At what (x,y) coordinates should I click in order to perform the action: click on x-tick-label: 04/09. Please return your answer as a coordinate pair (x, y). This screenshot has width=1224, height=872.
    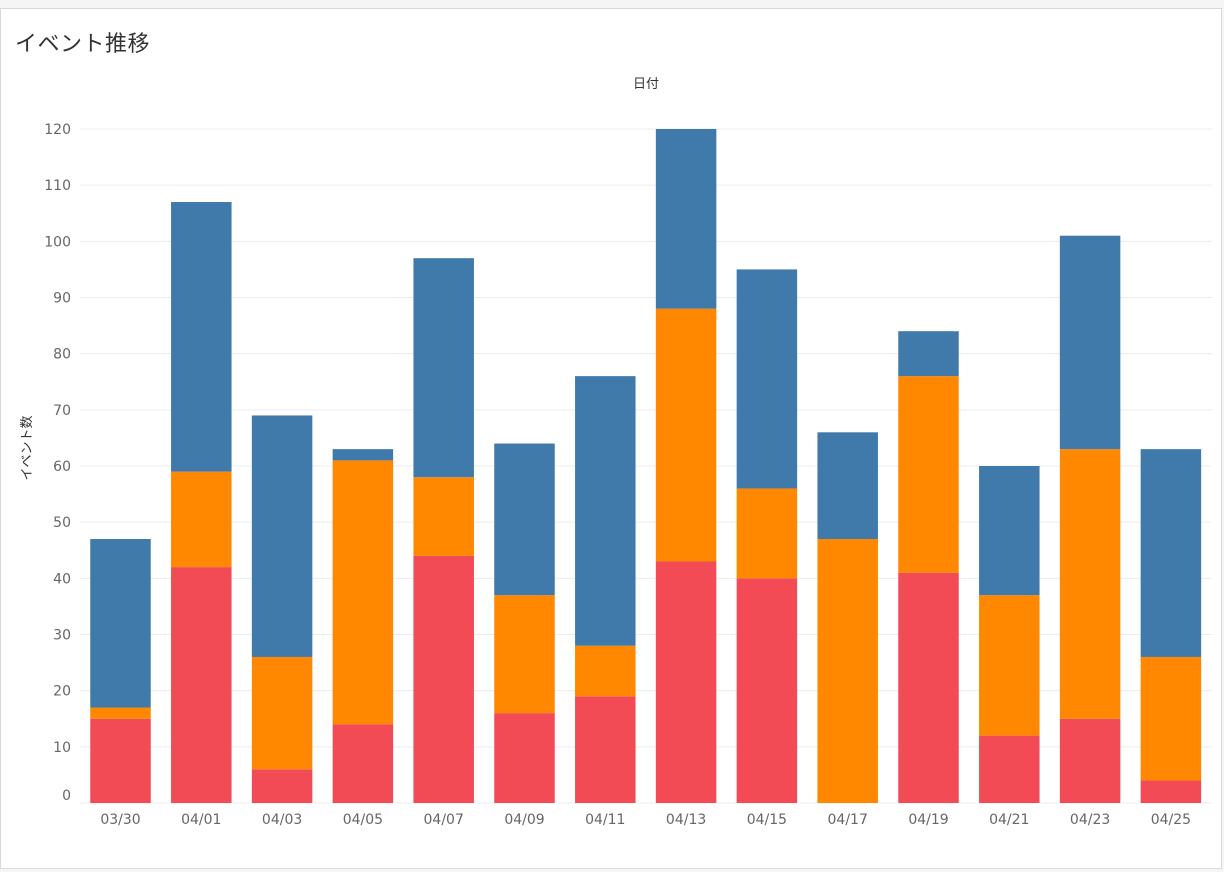
    Looking at the image, I should click on (524, 820).